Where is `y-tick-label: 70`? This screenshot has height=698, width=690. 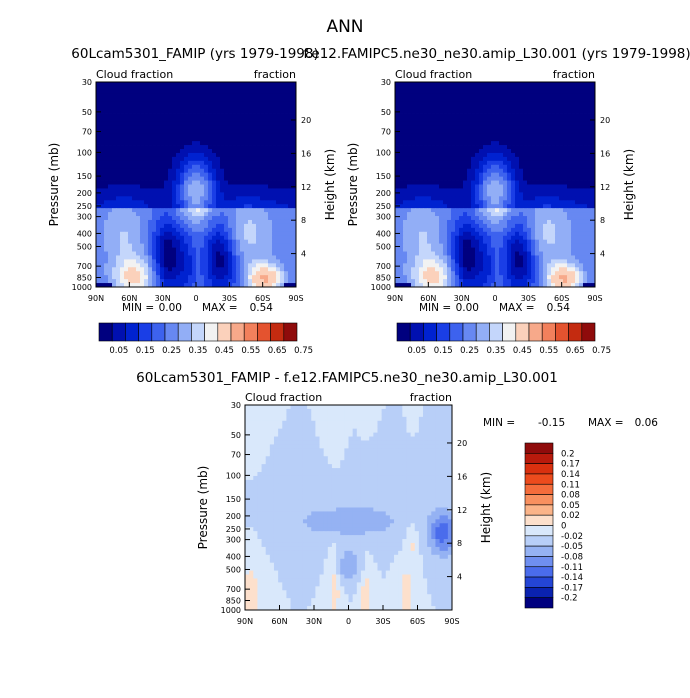 y-tick-label: 70 is located at coordinates (87, 132).